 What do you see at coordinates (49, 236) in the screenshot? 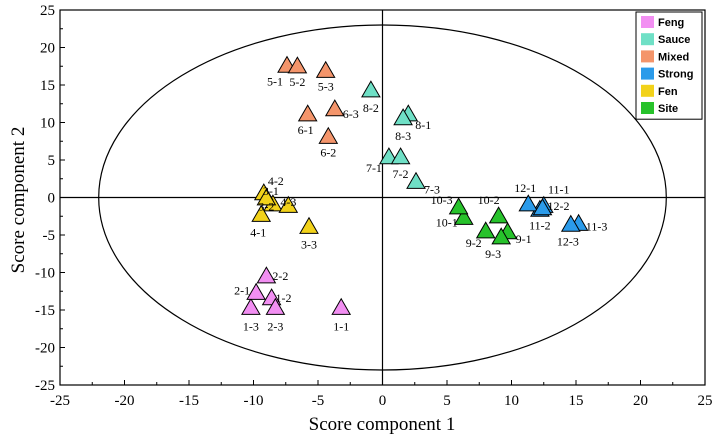
I see `y-tick-label: -5` at bounding box center [49, 236].